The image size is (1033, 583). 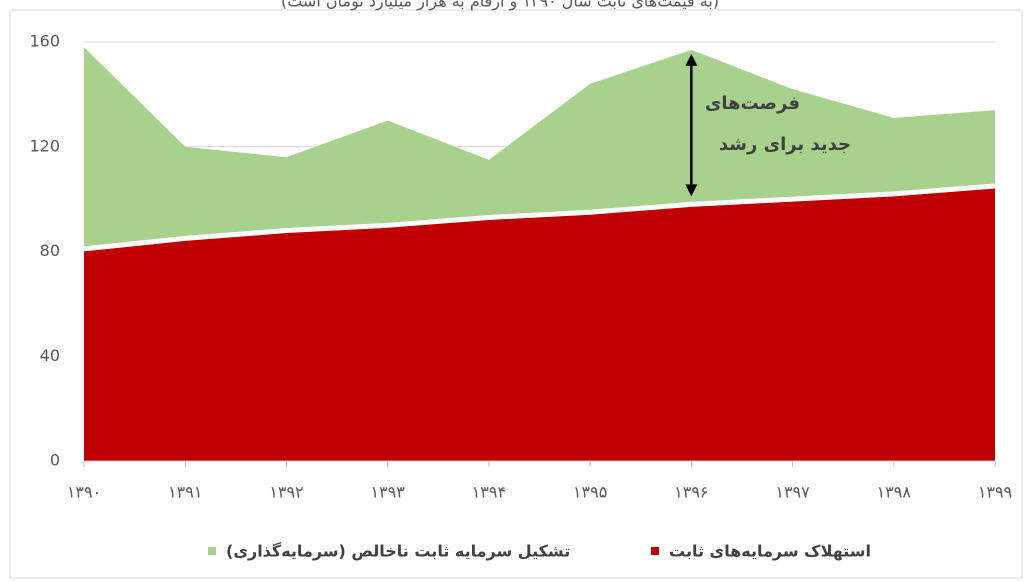 What do you see at coordinates (44, 145) in the screenshot?
I see `y-tick-label: 120` at bounding box center [44, 145].